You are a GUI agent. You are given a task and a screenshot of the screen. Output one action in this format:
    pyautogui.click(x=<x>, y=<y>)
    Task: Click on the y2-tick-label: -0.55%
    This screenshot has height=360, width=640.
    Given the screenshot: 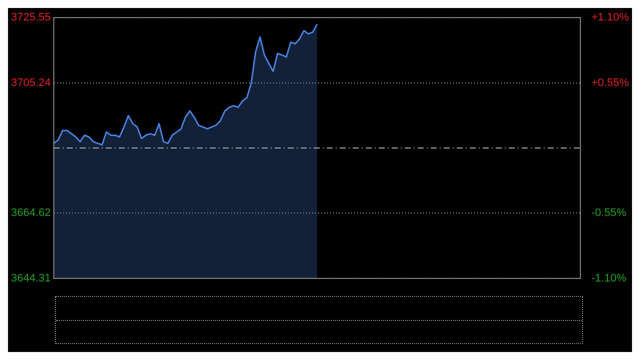 What is the action you would take?
    pyautogui.click(x=608, y=213)
    